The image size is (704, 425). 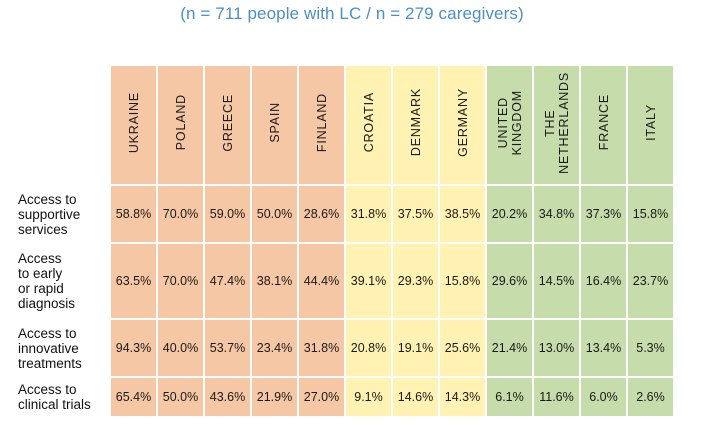 I want to click on value-cell: 13.4%, so click(x=603, y=348).